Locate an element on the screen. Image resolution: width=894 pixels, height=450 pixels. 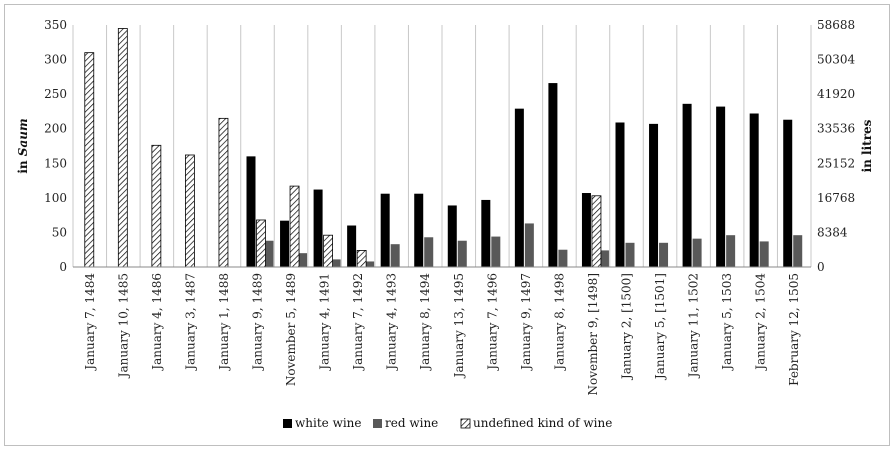
legend-swatch-red-wine is located at coordinates (377, 423).